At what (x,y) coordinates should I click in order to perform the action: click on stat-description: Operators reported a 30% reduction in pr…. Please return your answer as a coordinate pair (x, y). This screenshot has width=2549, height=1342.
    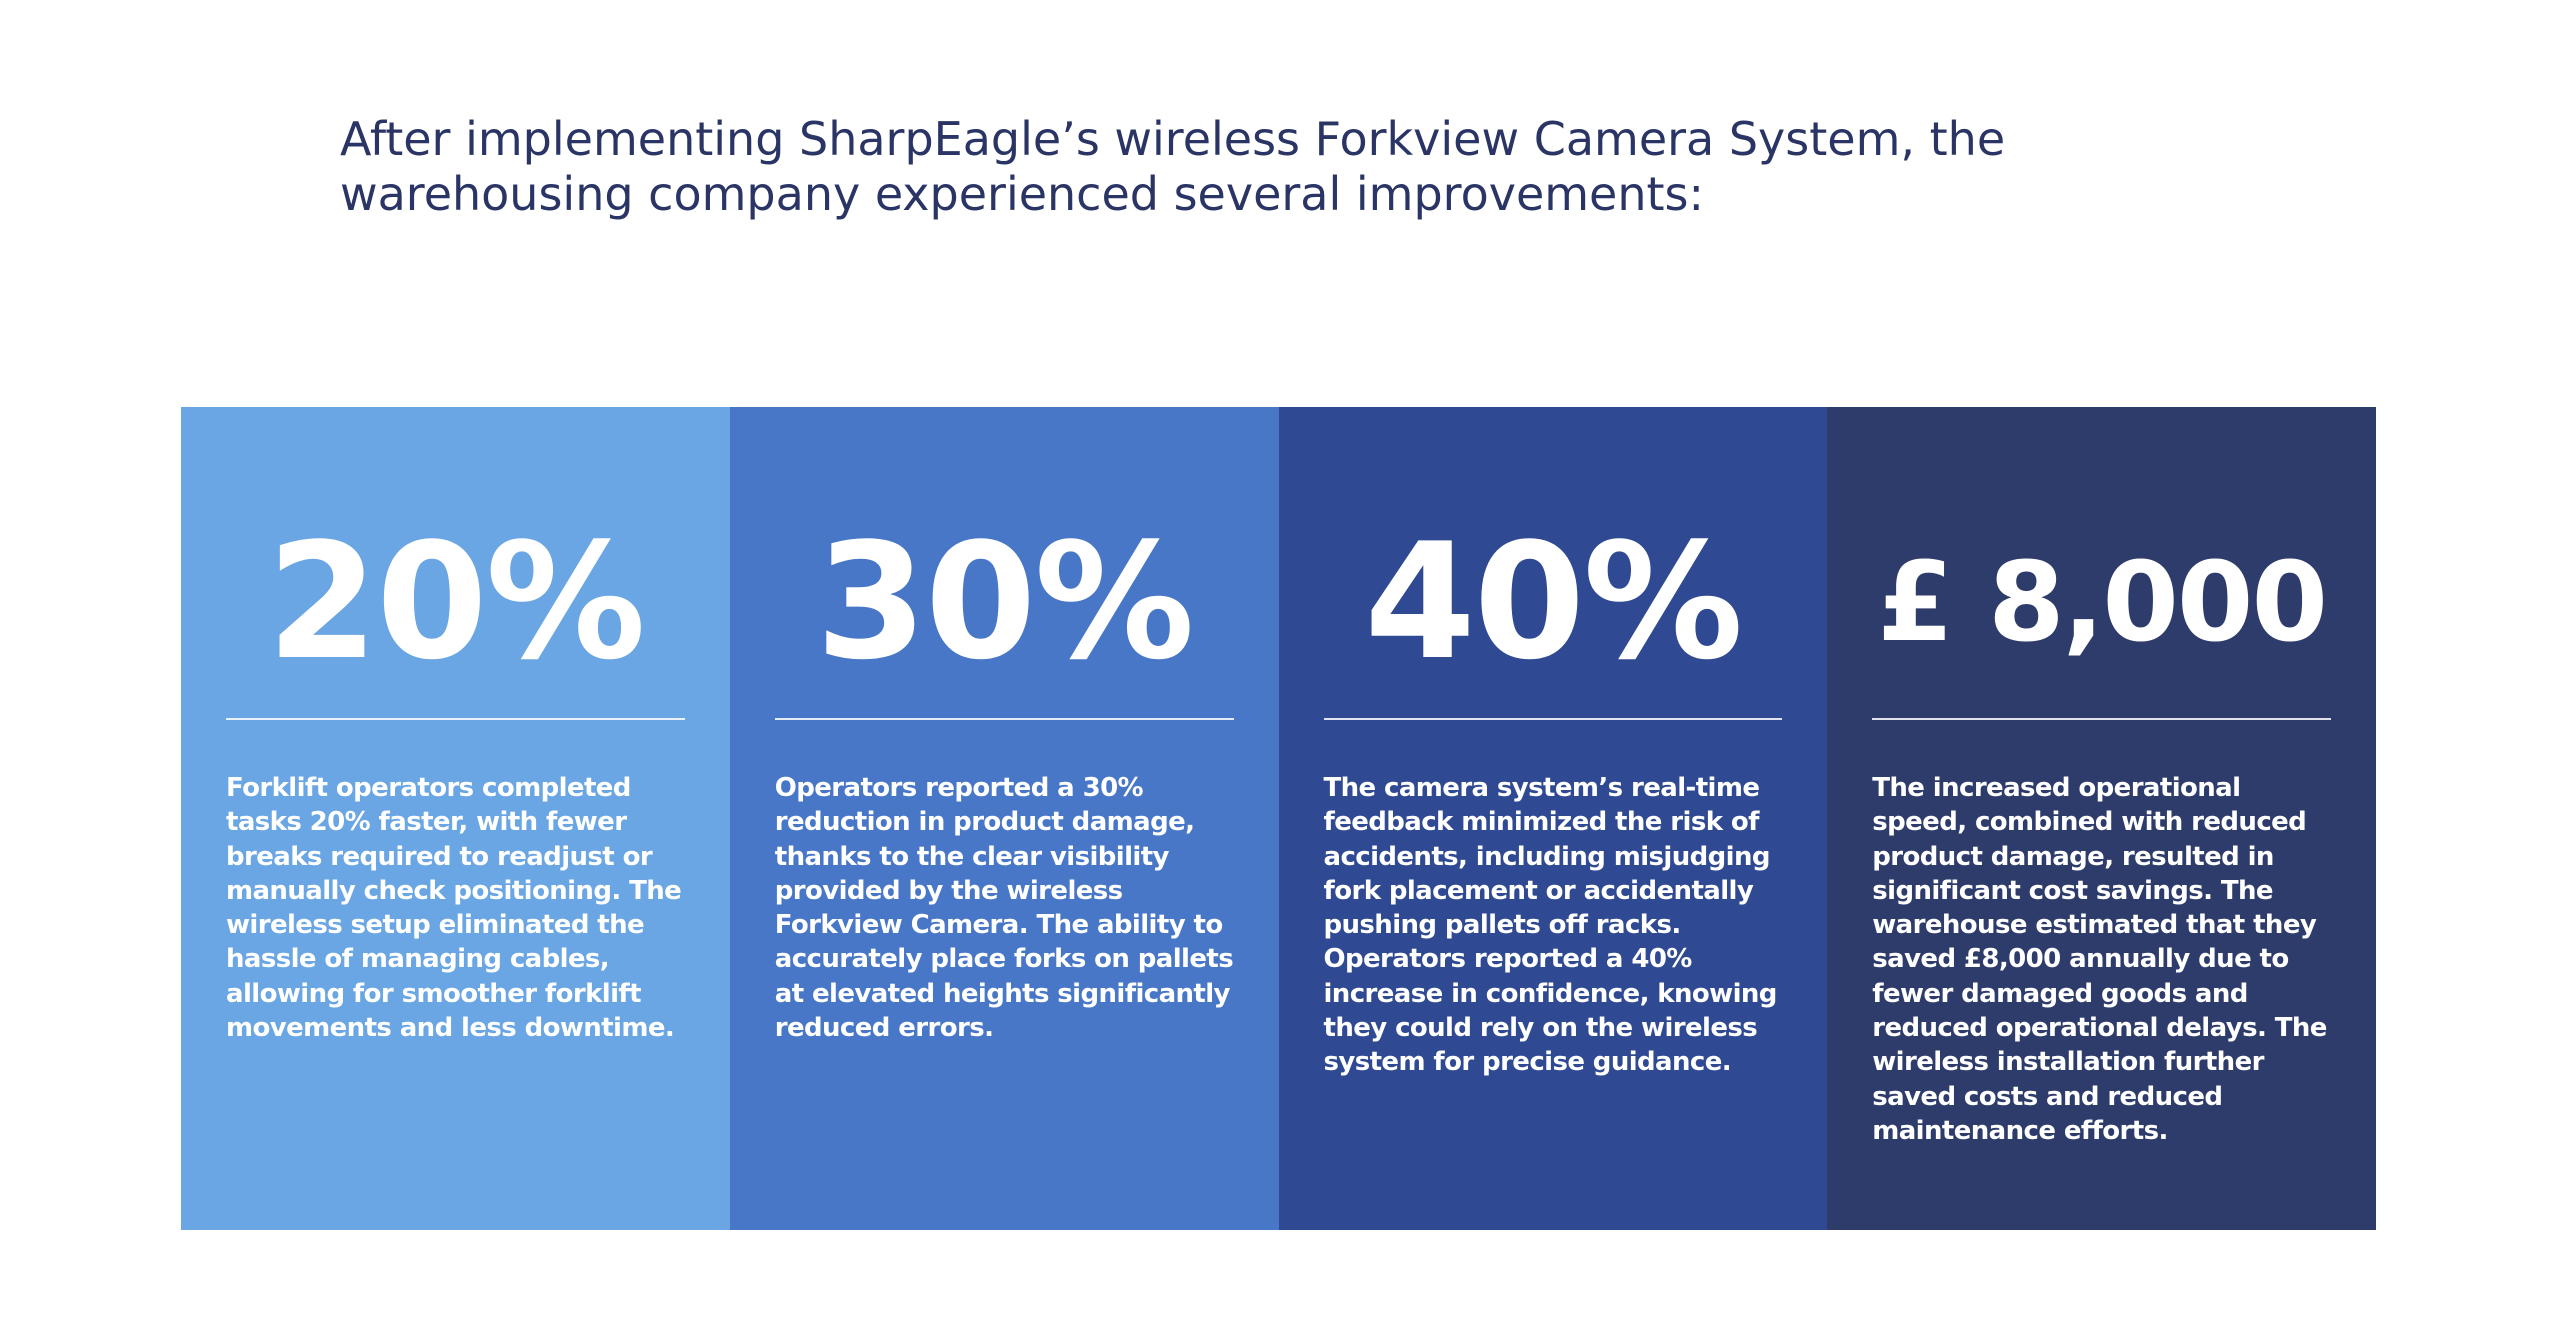
    Looking at the image, I should click on (1004, 908).